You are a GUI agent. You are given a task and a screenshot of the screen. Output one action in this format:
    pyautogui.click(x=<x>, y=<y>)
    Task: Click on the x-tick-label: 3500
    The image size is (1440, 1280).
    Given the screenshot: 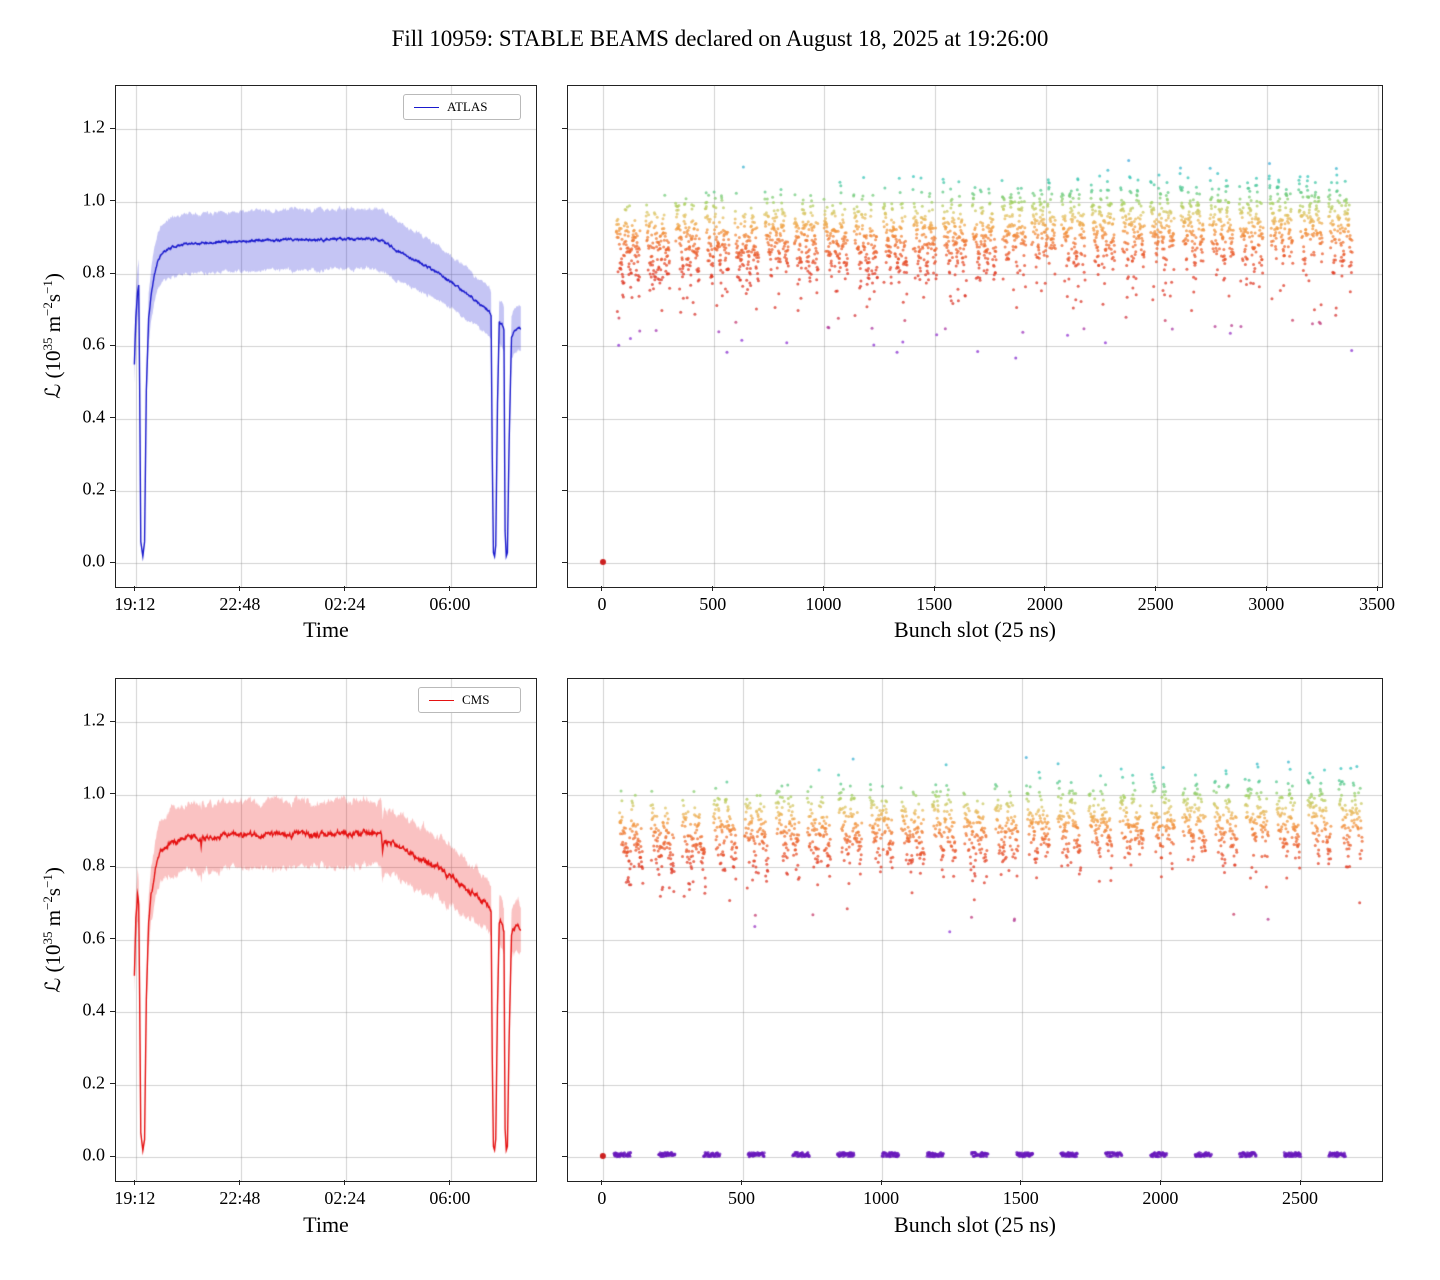 What is the action you would take?
    pyautogui.click(x=1377, y=604)
    